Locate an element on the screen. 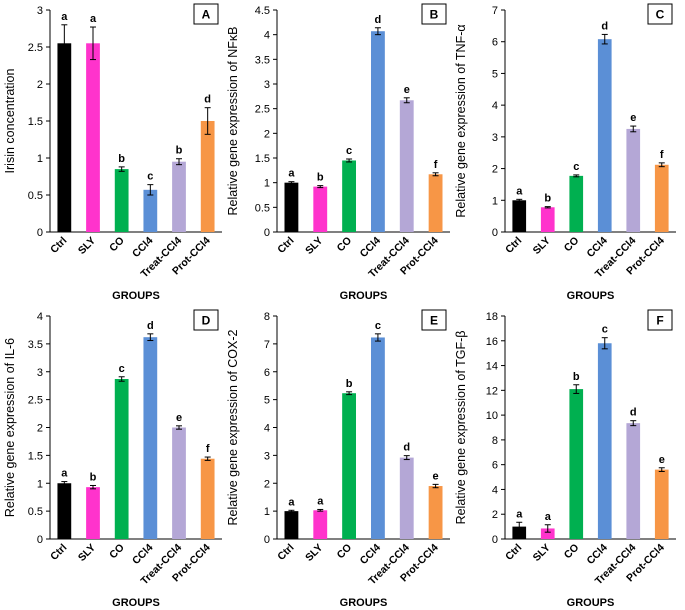  panel-letter: C is located at coordinates (660, 15).